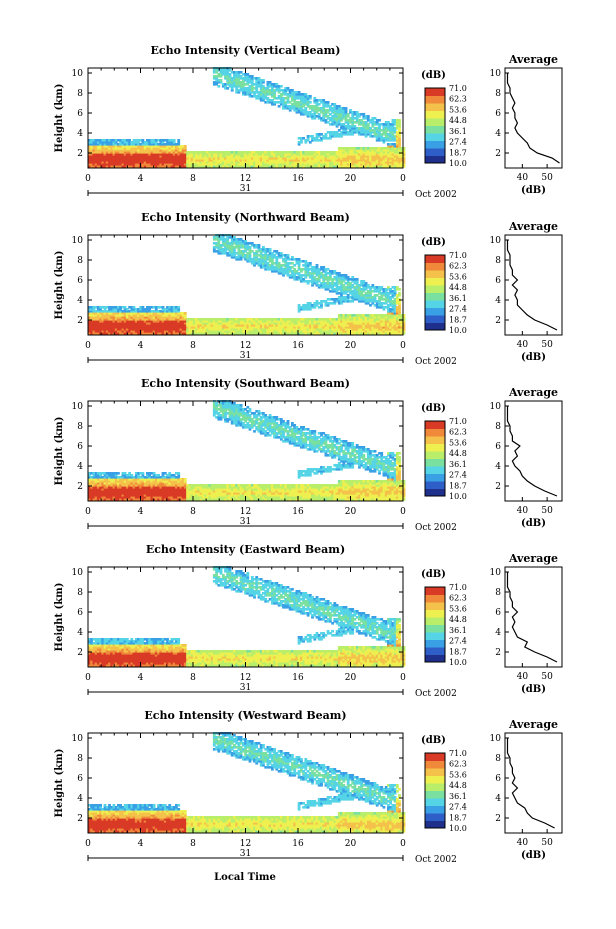 The image size is (616, 929). Describe the element at coordinates (245, 179) in the screenshot. I see `x-tick-label: 12` at that location.